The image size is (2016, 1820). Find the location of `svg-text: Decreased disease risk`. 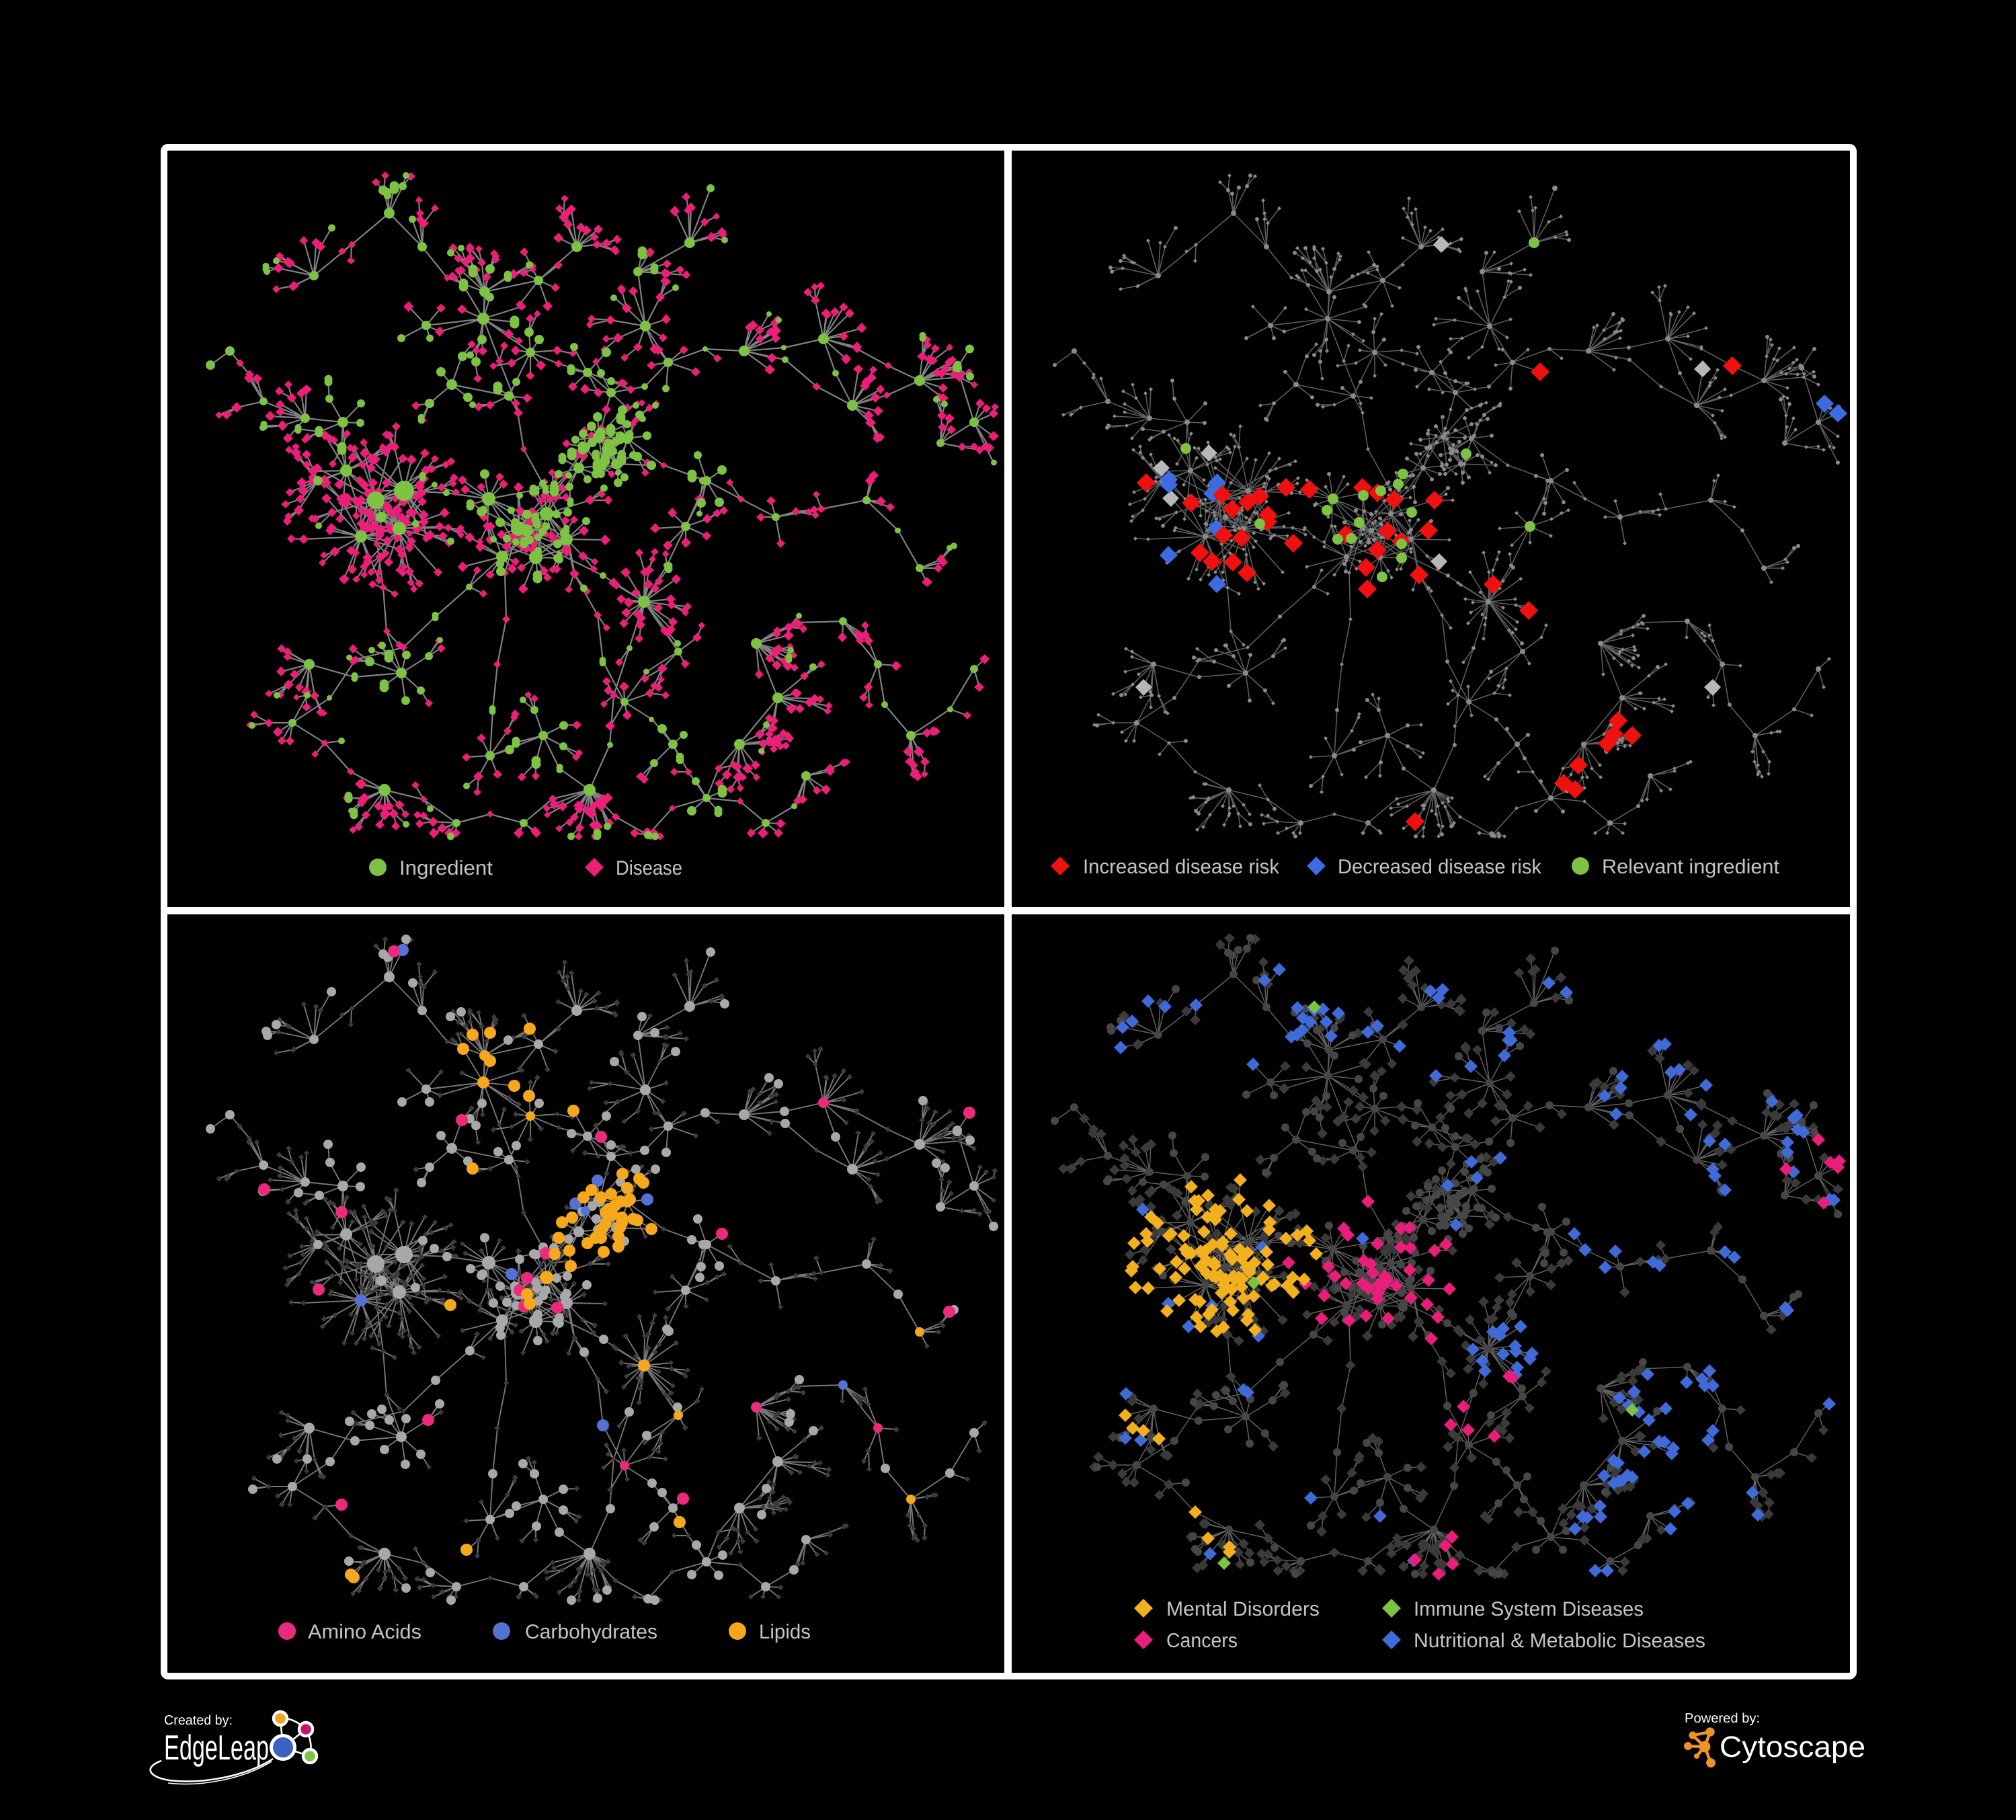

svg-text: Decreased disease risk is located at coordinates (1440, 867).